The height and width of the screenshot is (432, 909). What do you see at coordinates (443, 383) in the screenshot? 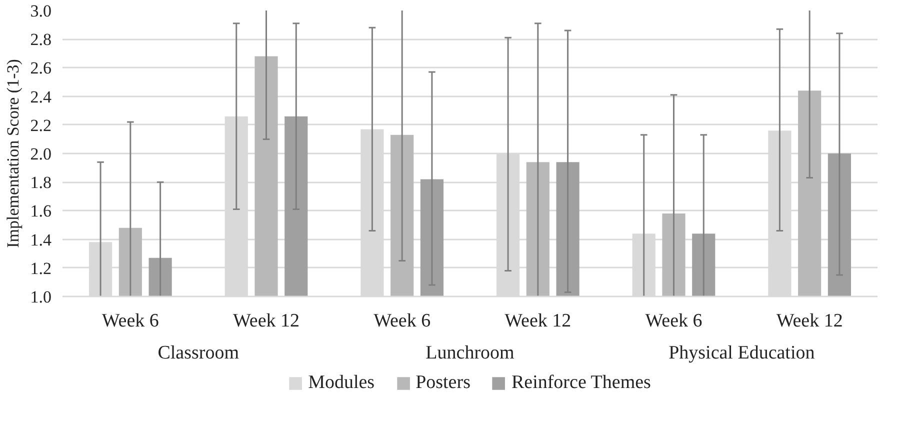
I see `legend-label: Posters` at bounding box center [443, 383].